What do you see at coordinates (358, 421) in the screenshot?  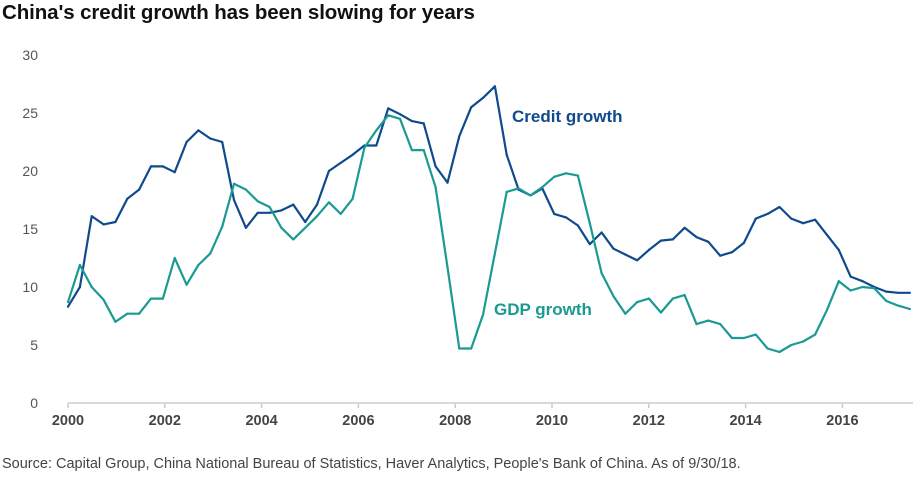 I see `x-tick-label: 2006` at bounding box center [358, 421].